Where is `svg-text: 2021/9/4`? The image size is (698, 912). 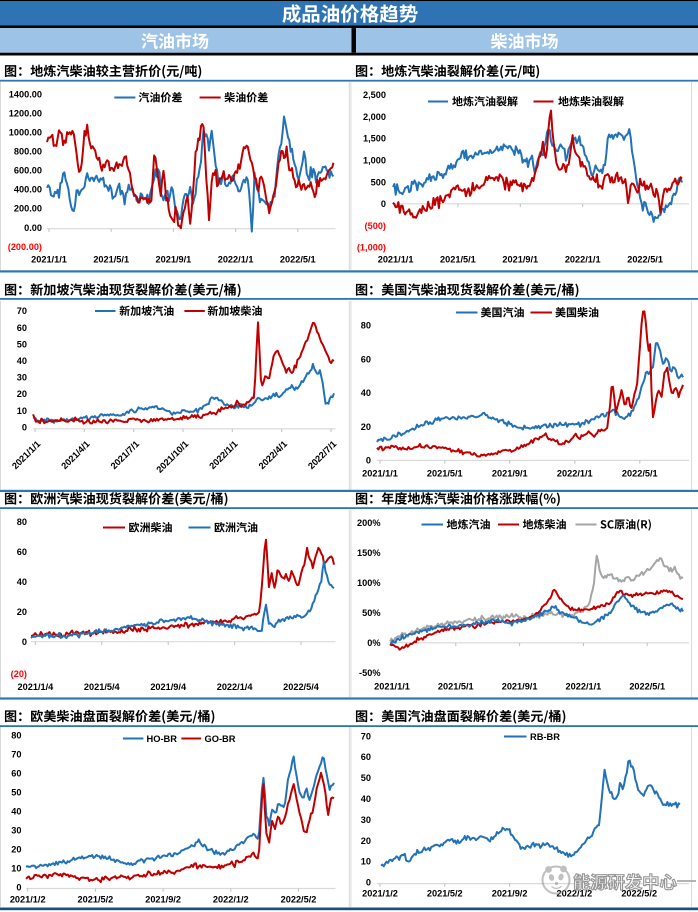 svg-text: 2021/9/4 is located at coordinates (168, 687).